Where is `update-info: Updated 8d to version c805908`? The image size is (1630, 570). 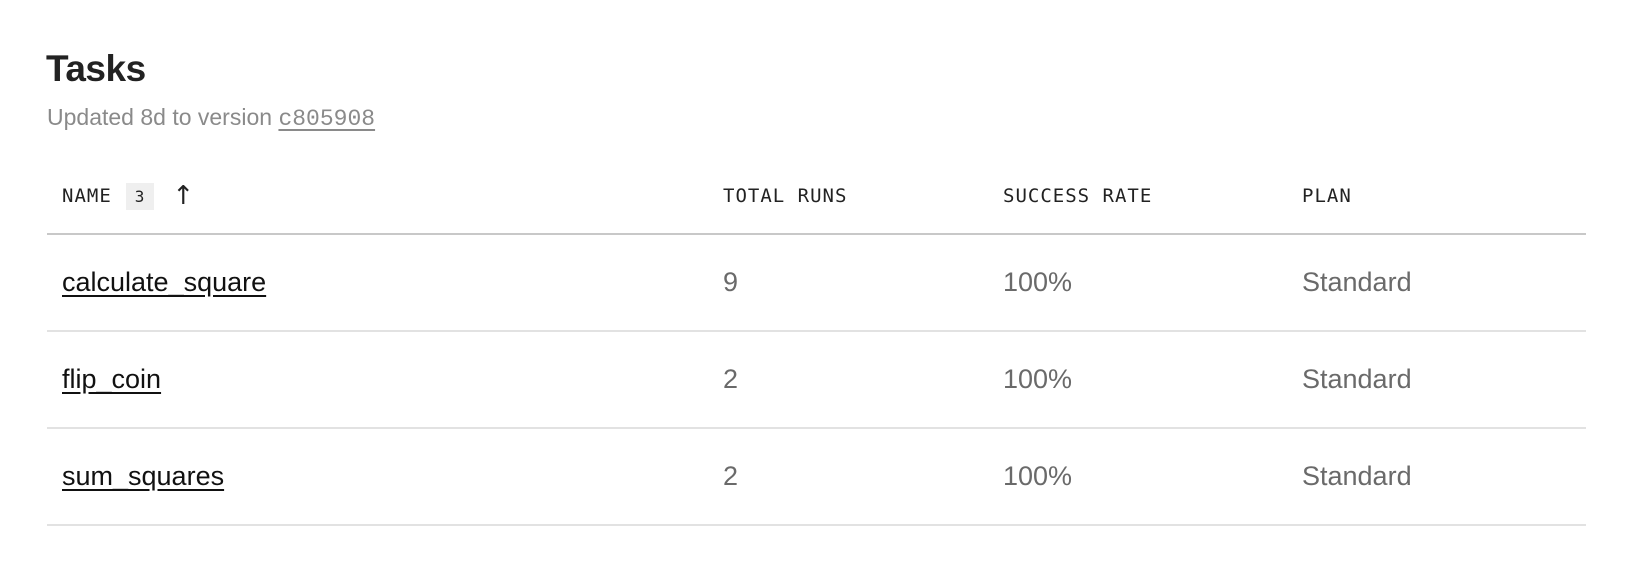
update-info: Updated 8d to version c805908 is located at coordinates (211, 118).